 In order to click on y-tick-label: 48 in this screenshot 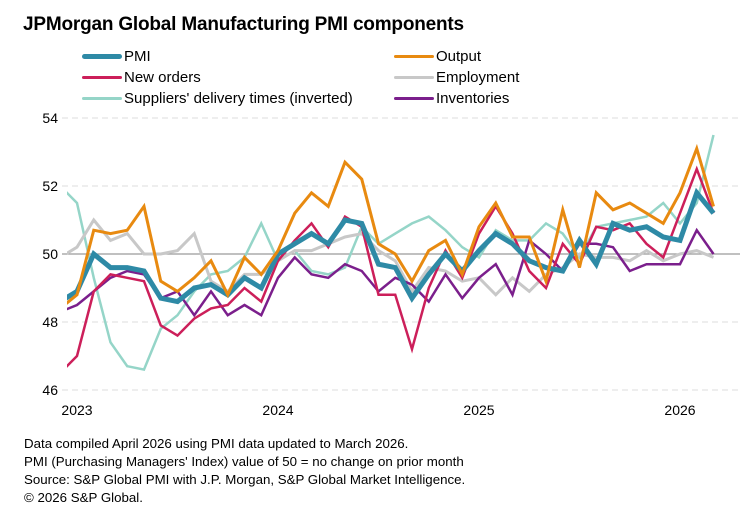, I will do `click(50, 322)`.